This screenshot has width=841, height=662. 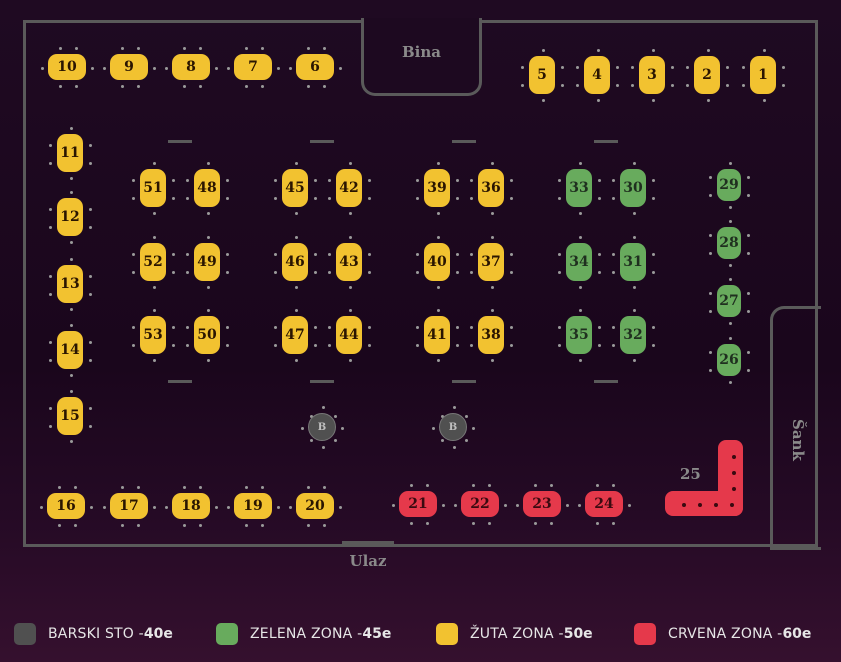 What do you see at coordinates (25, 634) in the screenshot?
I see `legend-swatch-grey` at bounding box center [25, 634].